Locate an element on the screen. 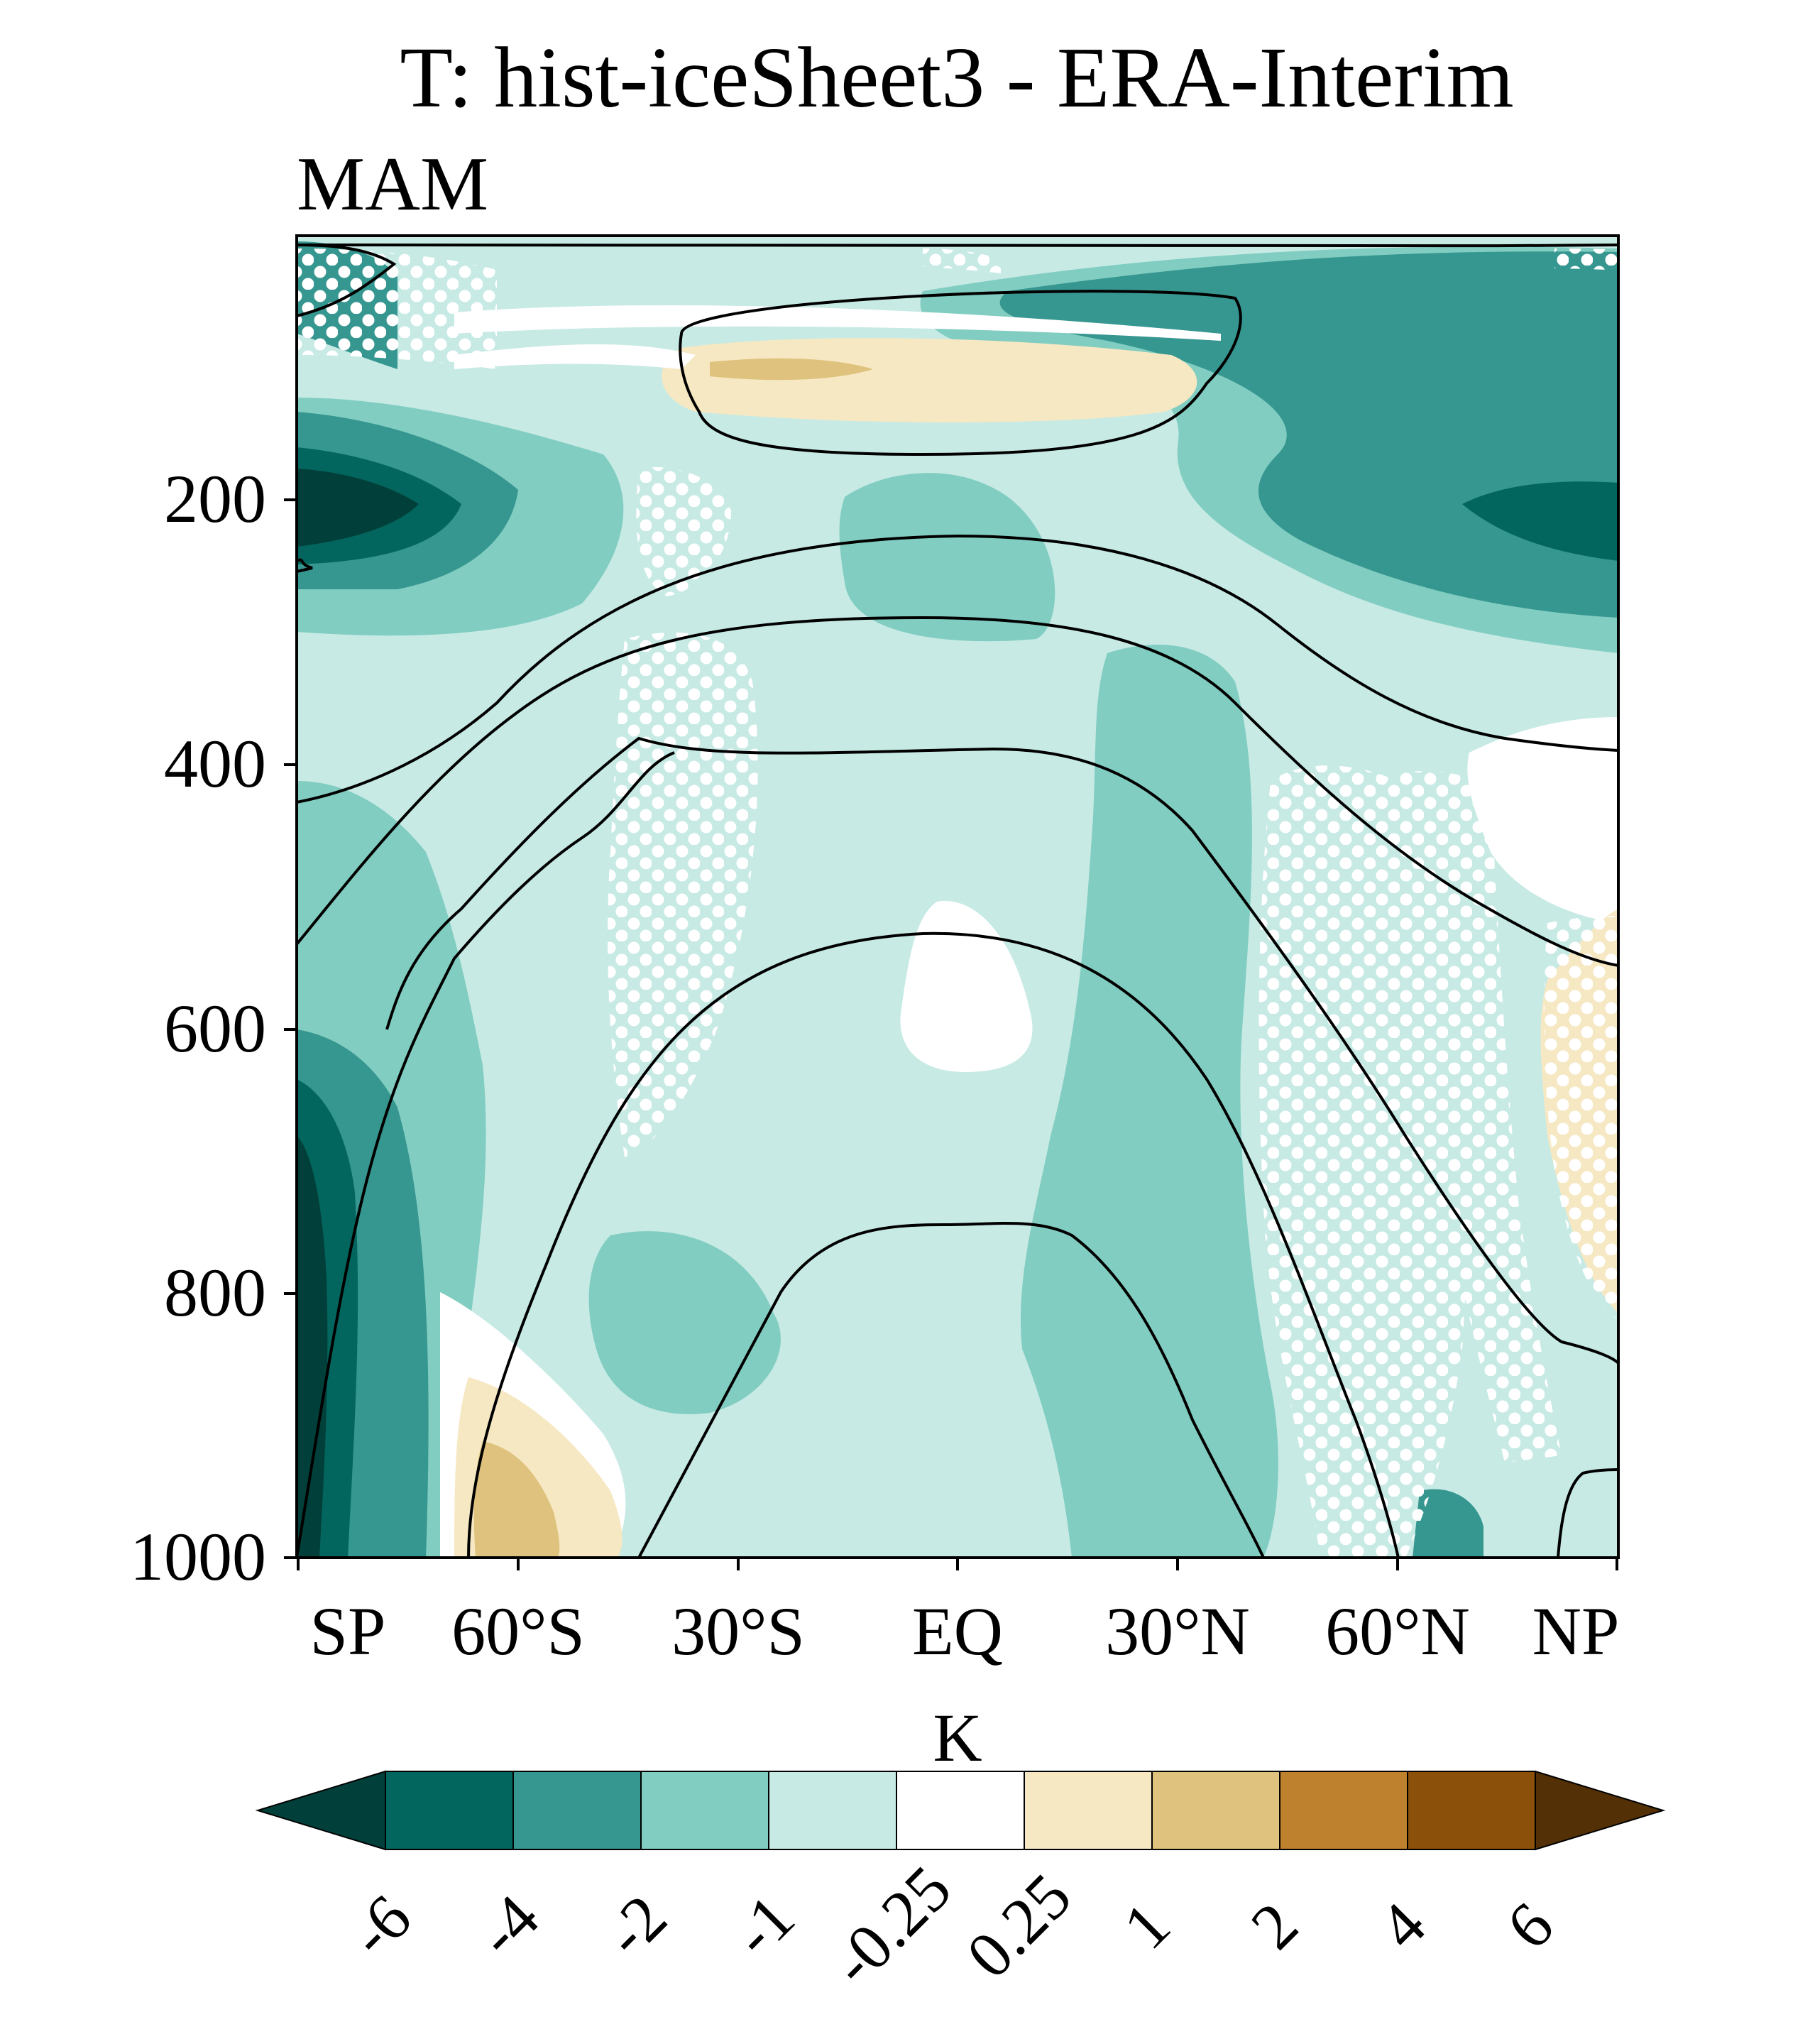 Image resolution: width=1810 pixels, height=2044 pixels. colorbar-tick-label: -0.25 is located at coordinates (891, 1925).